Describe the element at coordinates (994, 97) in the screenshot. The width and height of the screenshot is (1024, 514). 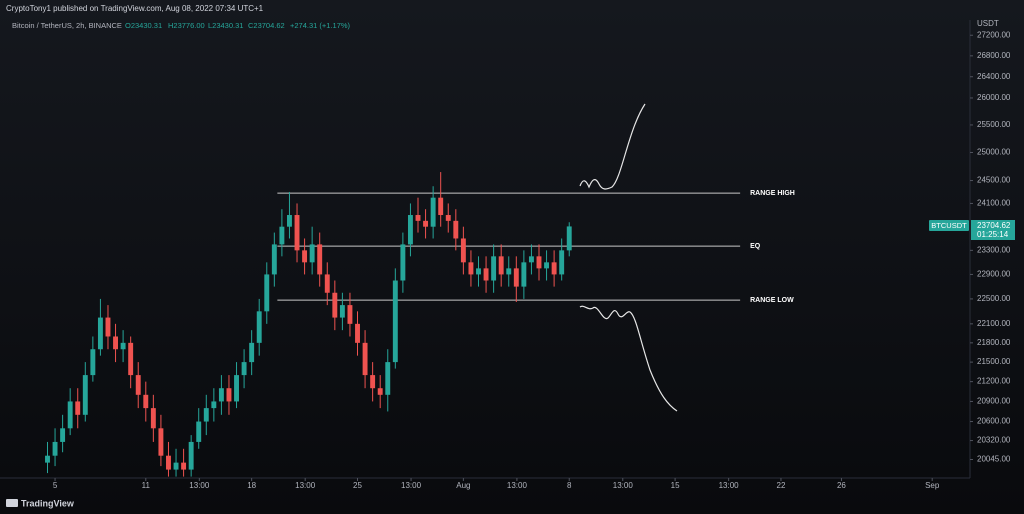
I see `y-tick-label: 26000.00` at that location.